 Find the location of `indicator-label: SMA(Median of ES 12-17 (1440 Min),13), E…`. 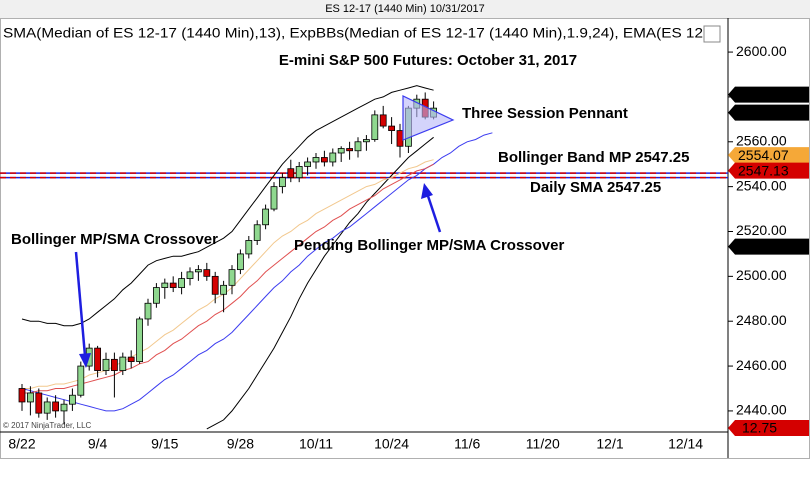

indicator-label: SMA(Median of ES 12-17 (1440 Min),13), E… is located at coordinates (353, 33).